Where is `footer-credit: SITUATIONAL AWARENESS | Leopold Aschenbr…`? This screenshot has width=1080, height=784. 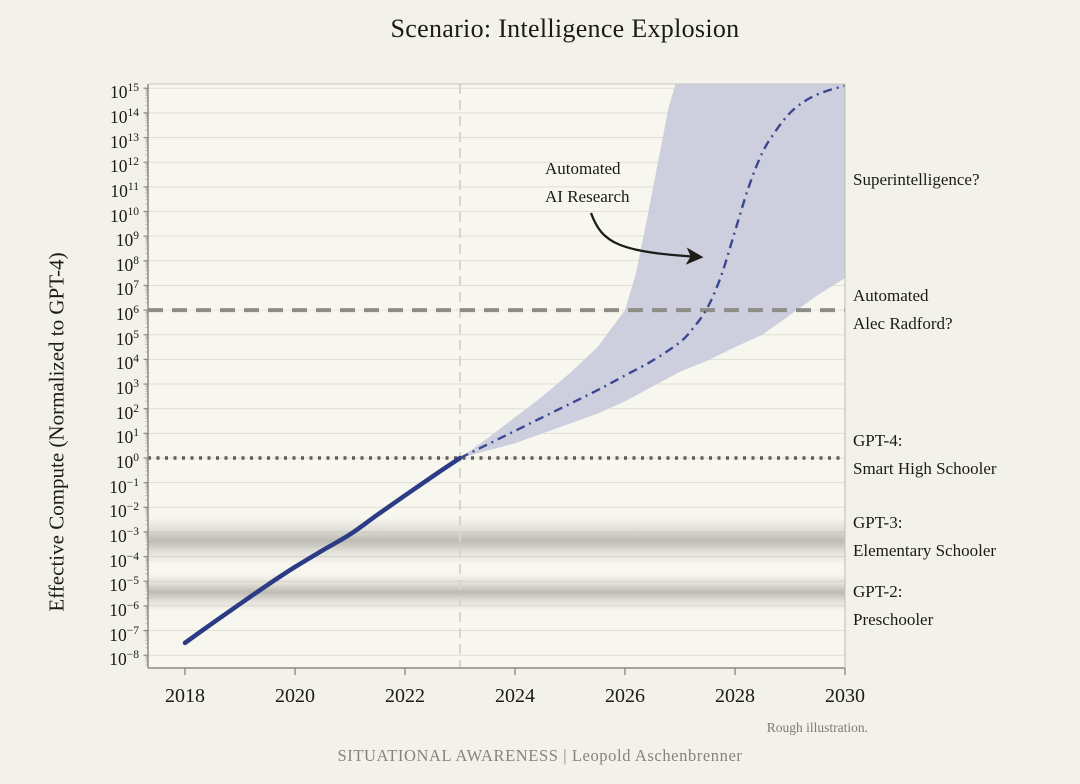
footer-credit: SITUATIONAL AWARENESS | Leopold Aschenbr… is located at coordinates (540, 755).